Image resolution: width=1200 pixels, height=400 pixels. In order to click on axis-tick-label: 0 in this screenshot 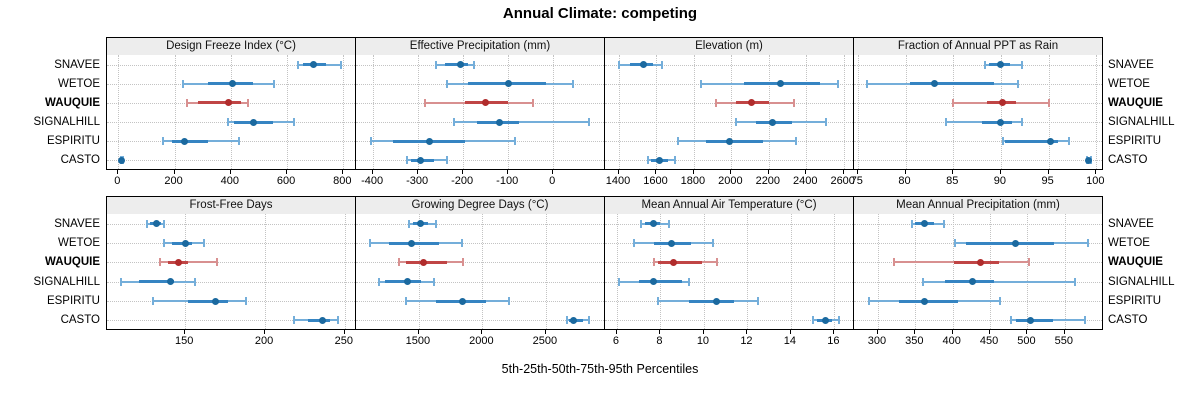, I will do `click(117, 181)`.